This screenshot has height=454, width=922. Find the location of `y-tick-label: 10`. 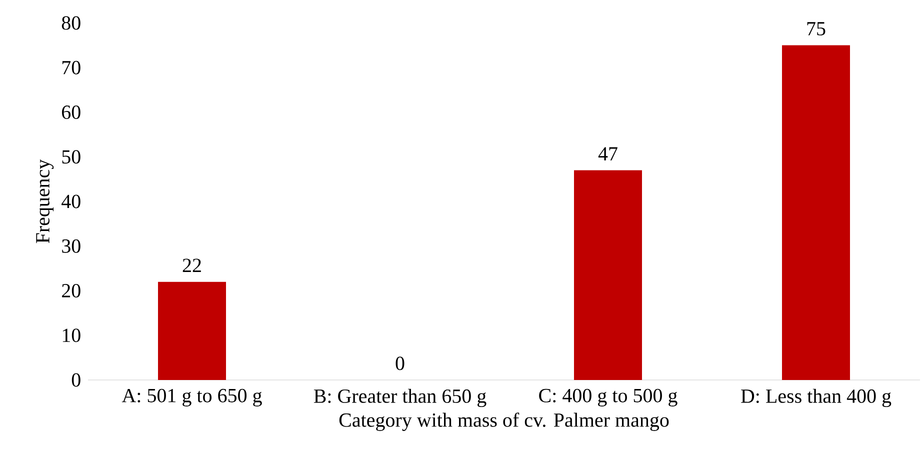

y-tick-label: 10 is located at coordinates (71, 335).